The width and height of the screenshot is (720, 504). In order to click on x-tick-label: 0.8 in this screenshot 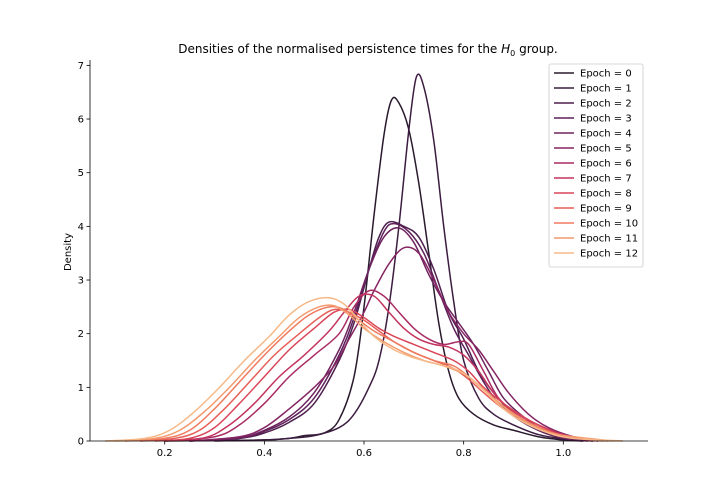, I will do `click(464, 453)`.